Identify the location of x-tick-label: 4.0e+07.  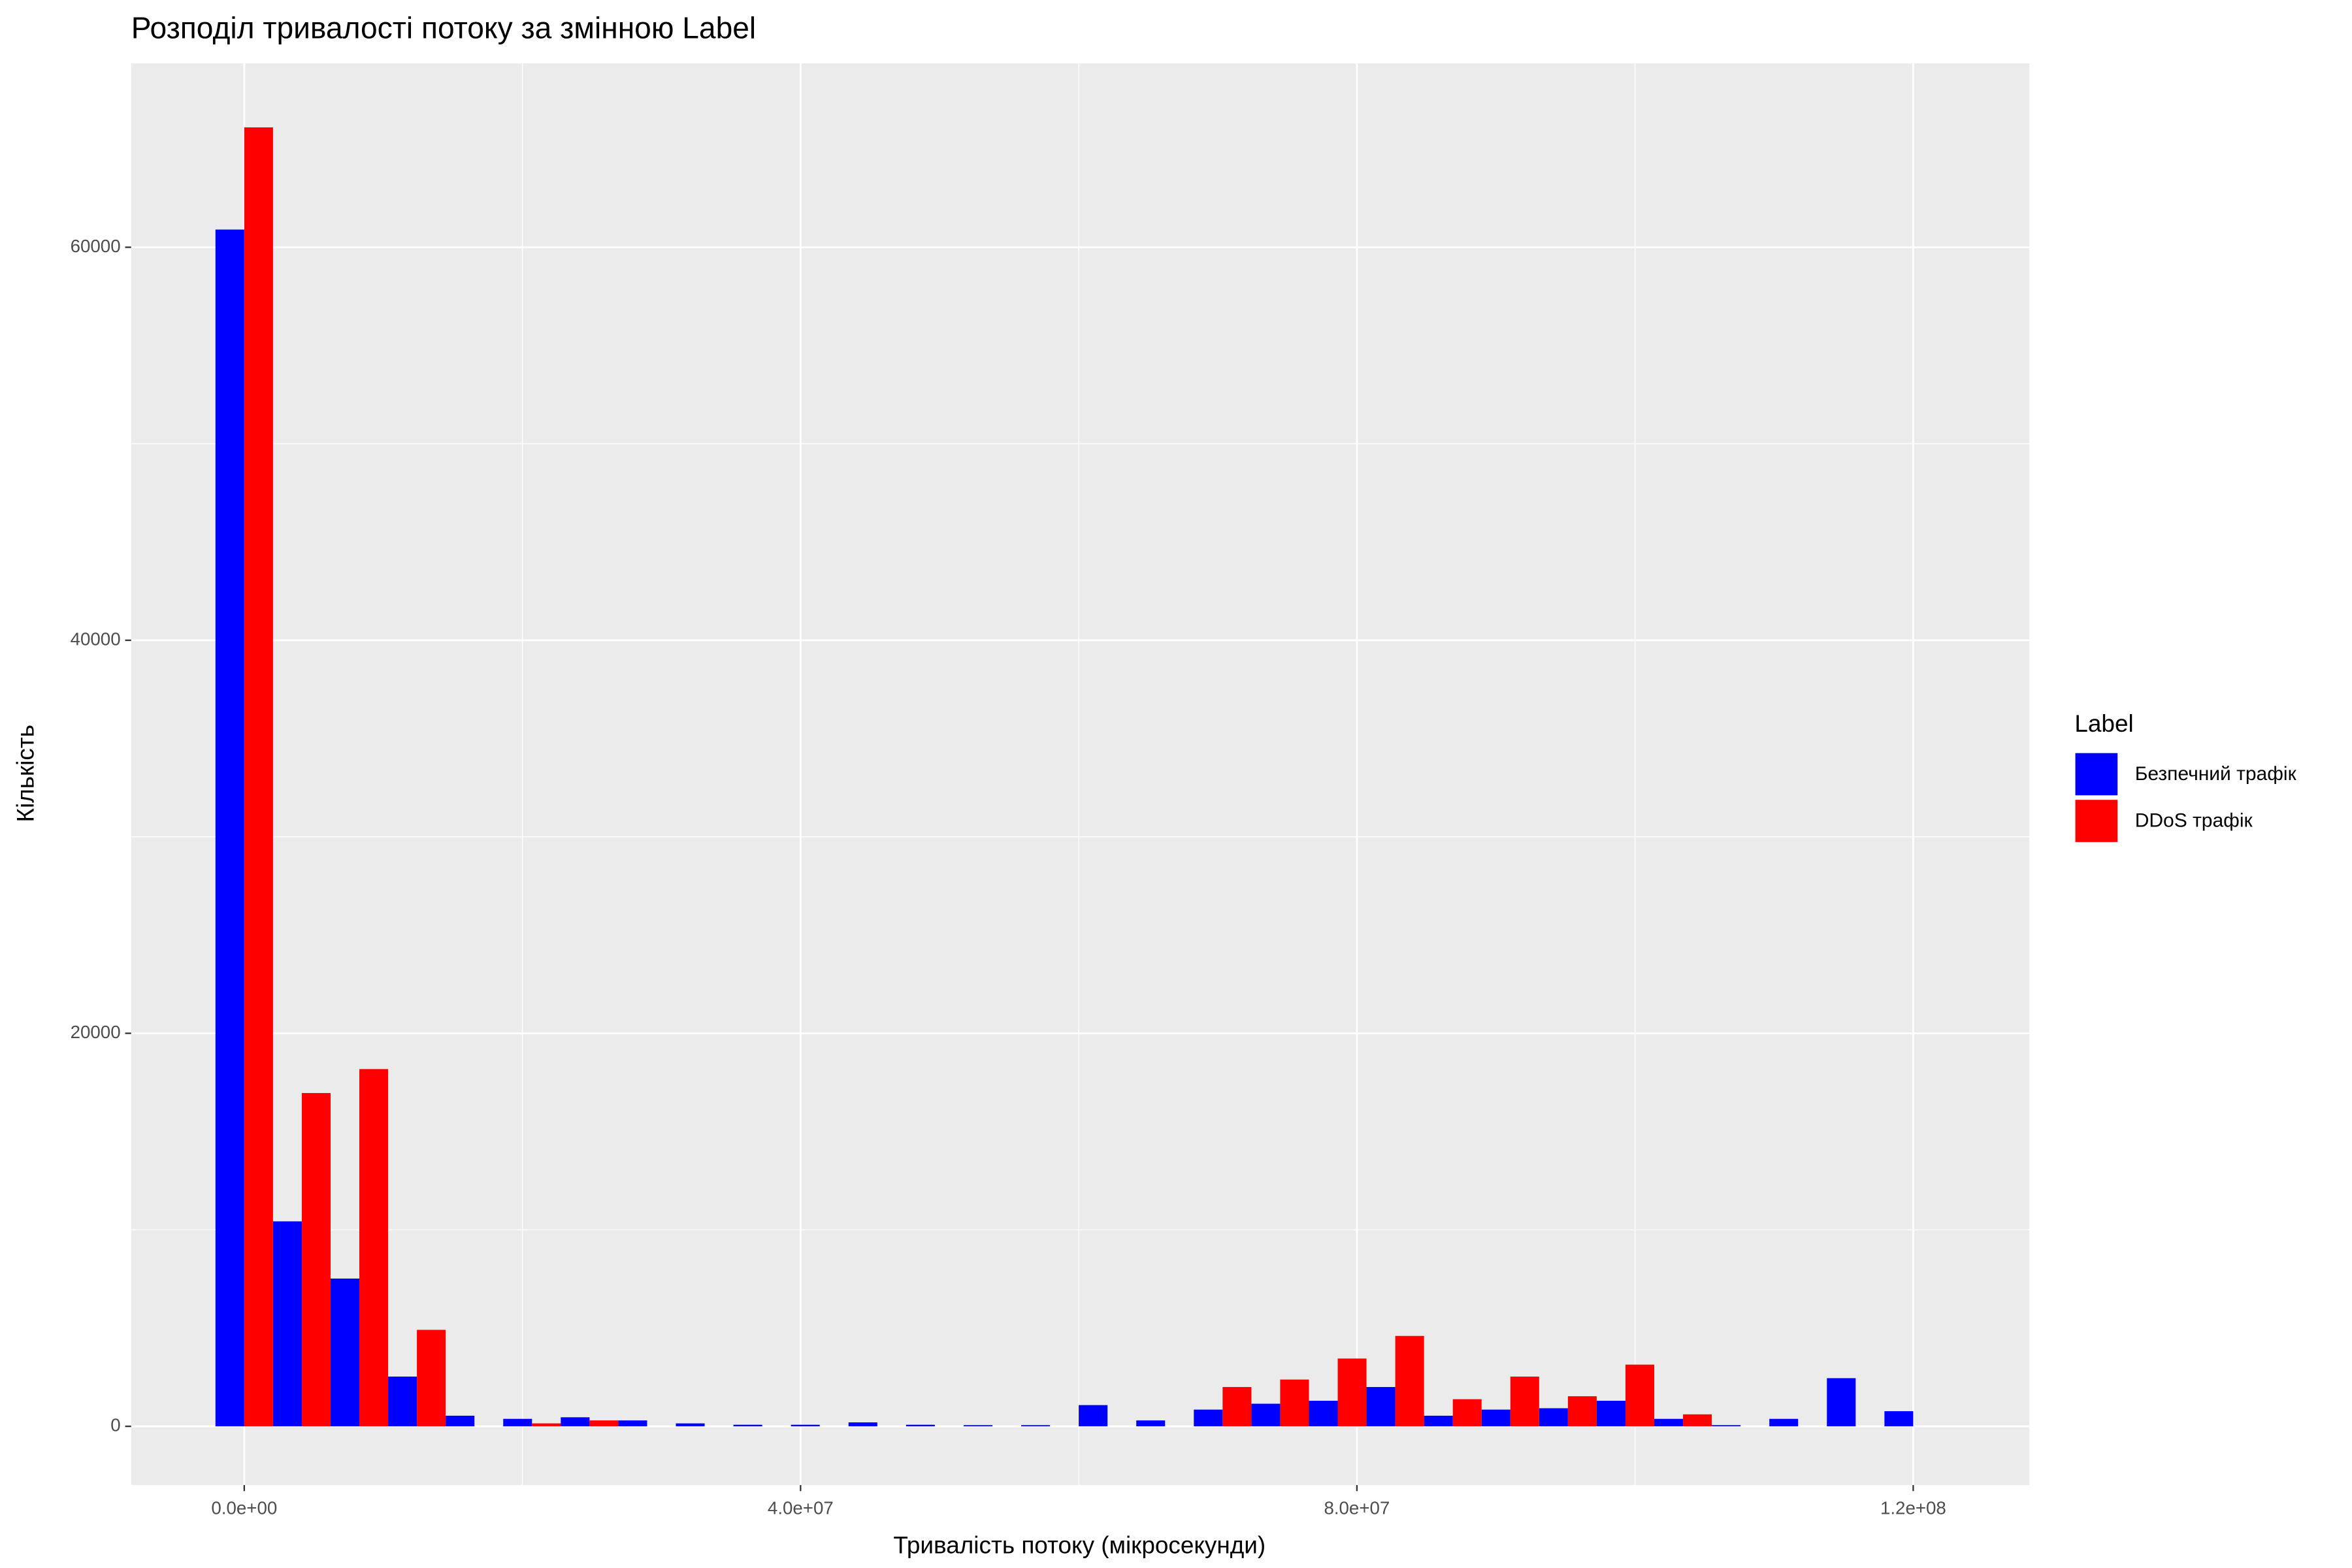
(801, 1507).